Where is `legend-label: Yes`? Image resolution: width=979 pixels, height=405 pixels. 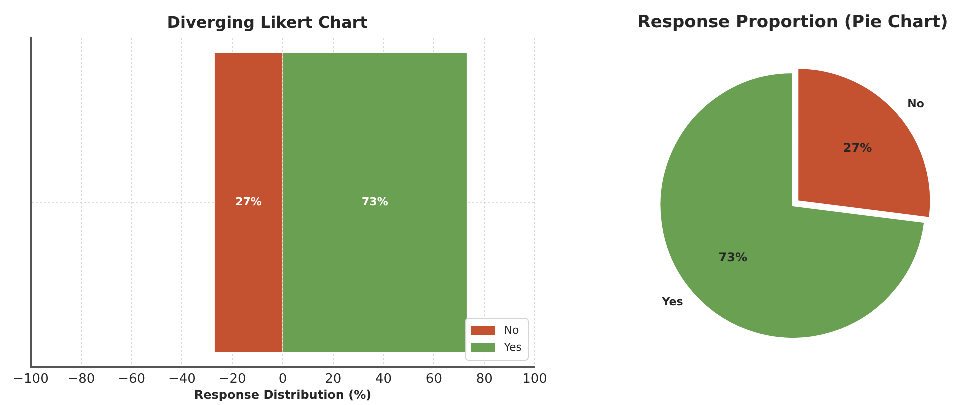
legend-label: Yes is located at coordinates (512, 347).